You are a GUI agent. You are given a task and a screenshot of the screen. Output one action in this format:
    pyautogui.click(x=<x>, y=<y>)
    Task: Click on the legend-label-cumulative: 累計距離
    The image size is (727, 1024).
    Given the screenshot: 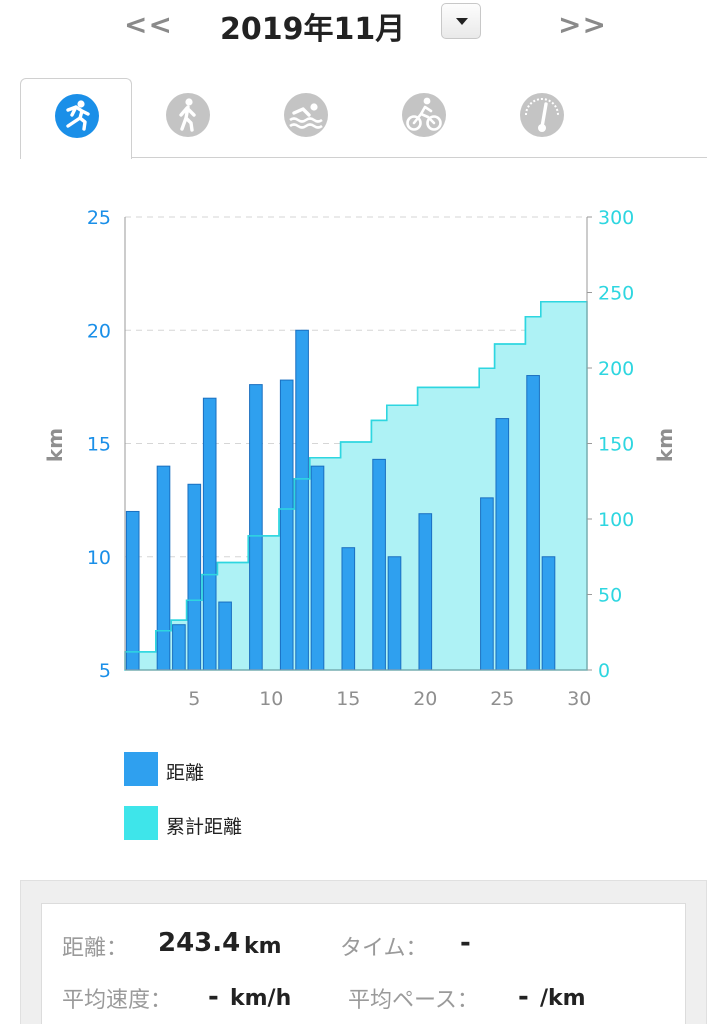 What is the action you would take?
    pyautogui.click(x=204, y=827)
    